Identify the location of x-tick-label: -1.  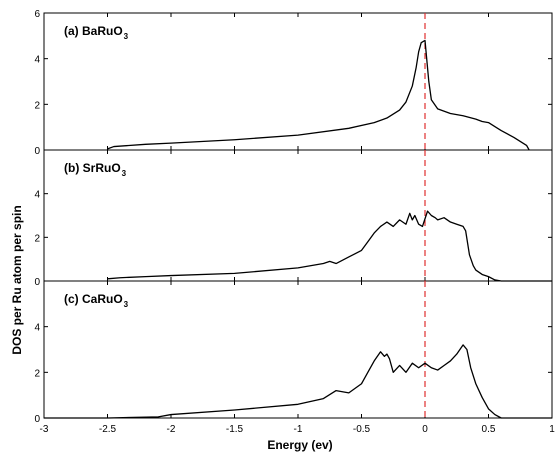
(298, 429).